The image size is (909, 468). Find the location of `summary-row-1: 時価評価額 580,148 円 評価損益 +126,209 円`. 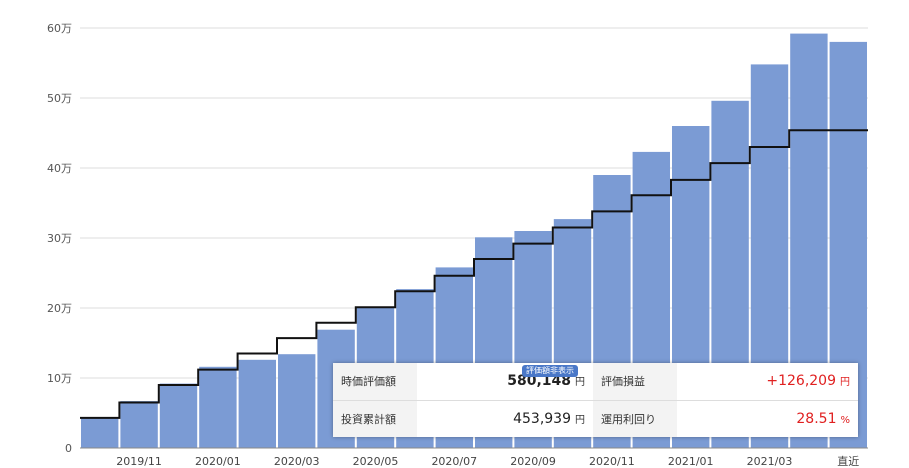

summary-row-1: 時価評価額 580,148 円 評価損益 +126,209 円 is located at coordinates (595, 382).